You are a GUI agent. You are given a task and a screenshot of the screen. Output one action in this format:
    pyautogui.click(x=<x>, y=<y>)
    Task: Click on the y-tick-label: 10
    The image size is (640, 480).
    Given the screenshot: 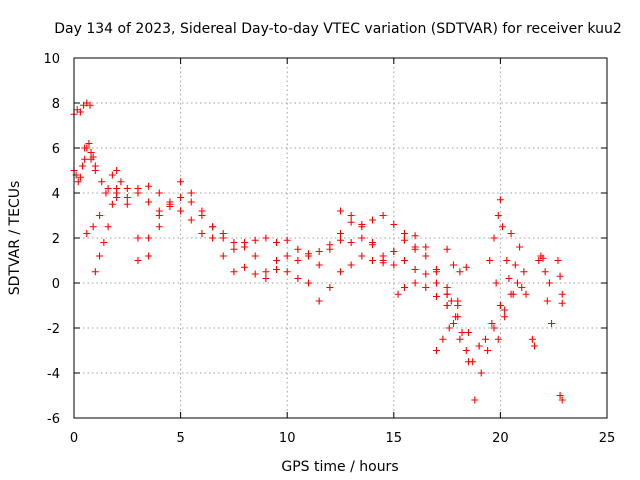 What is the action you would take?
    pyautogui.click(x=51, y=59)
    